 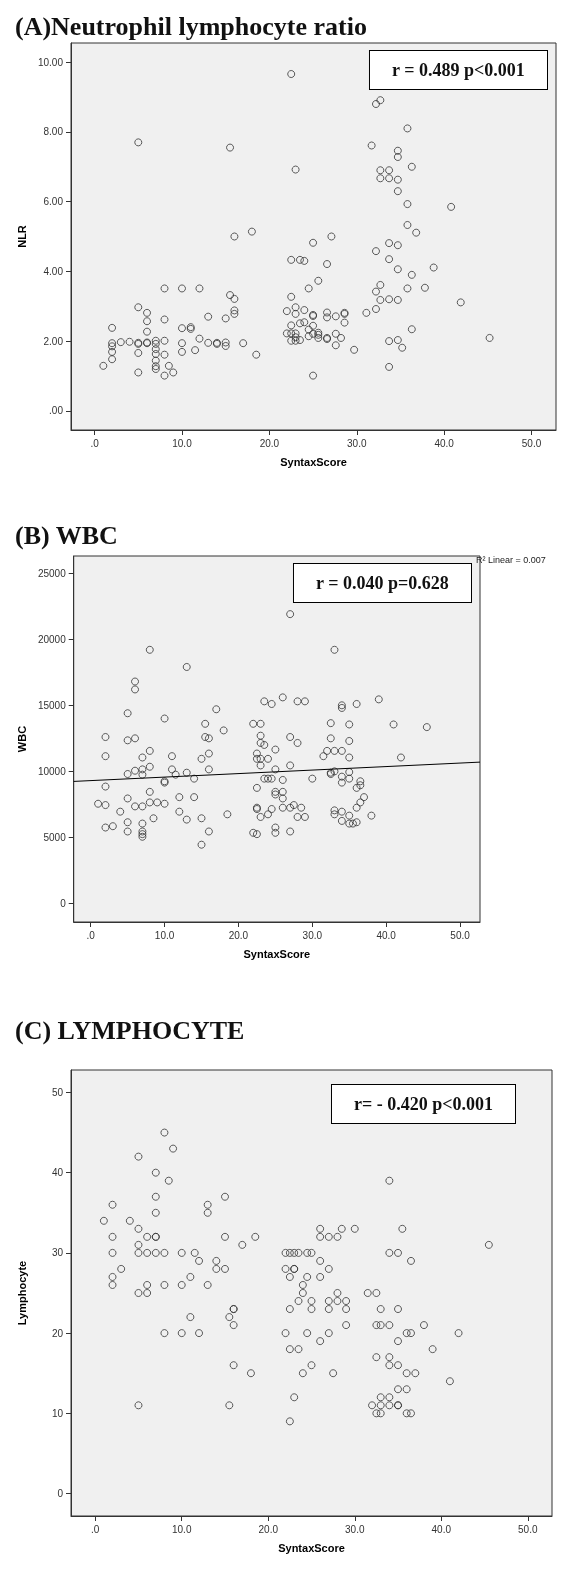 What do you see at coordinates (53, 202) in the screenshot?
I see `y-tick-label: 6.00` at bounding box center [53, 202].